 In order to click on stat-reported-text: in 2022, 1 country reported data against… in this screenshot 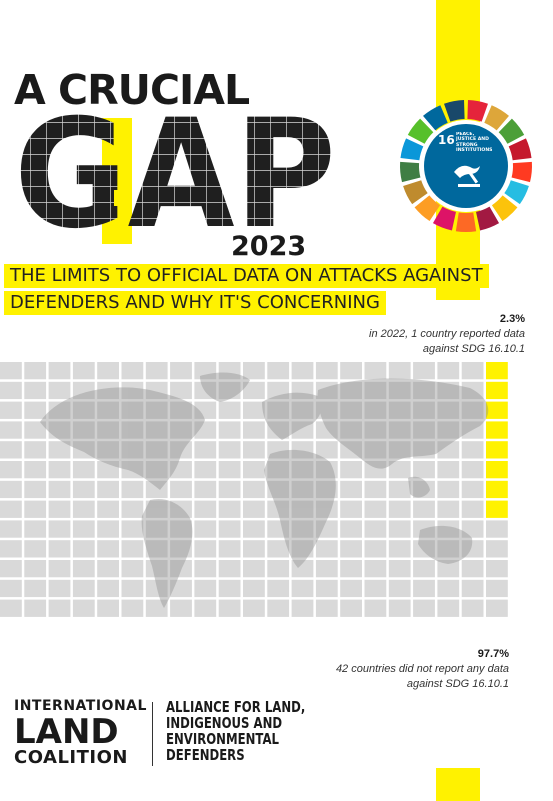, I will do `click(447, 341)`.